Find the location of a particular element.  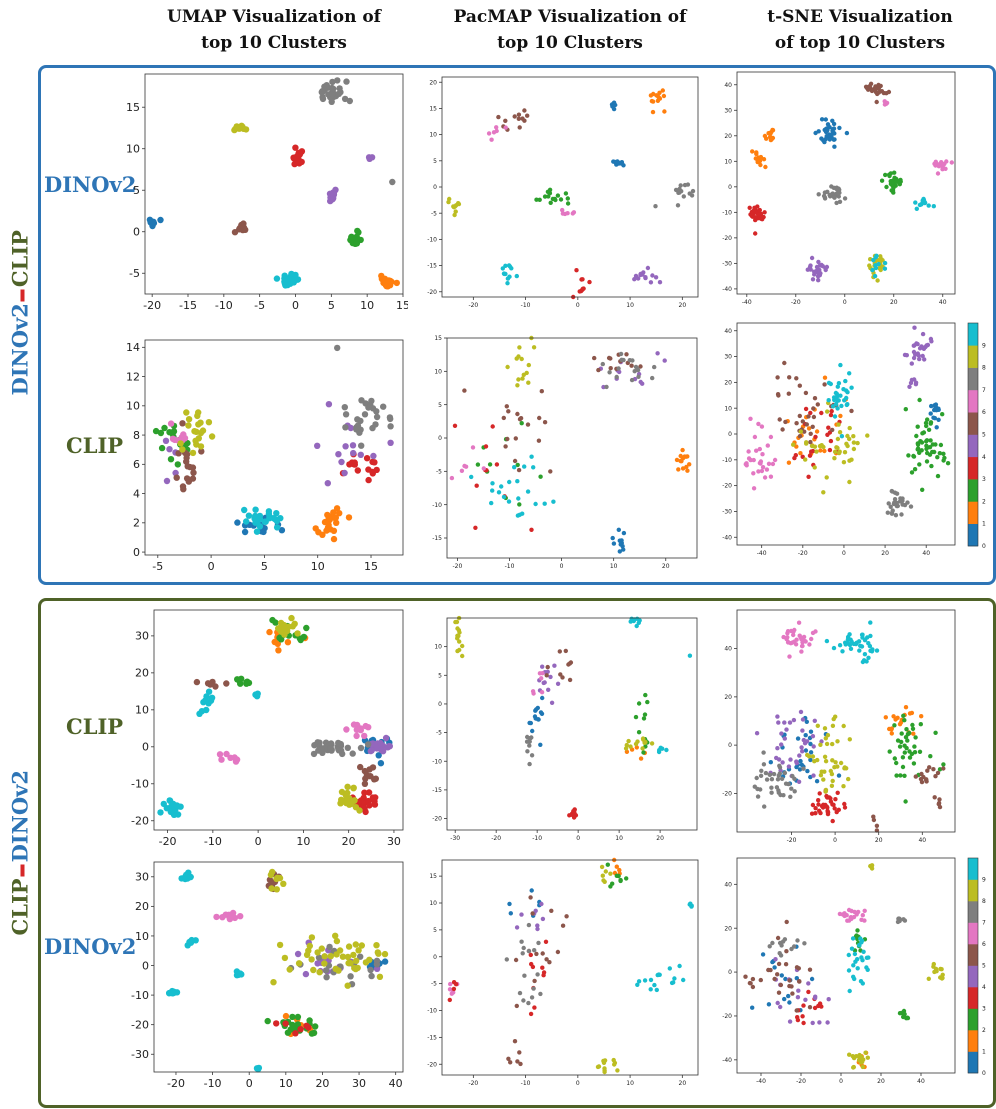

colorbar-tick-label: 9 is located at coordinates (984, 880).